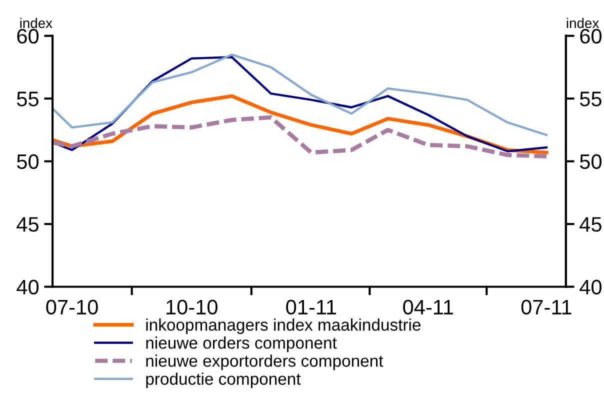  Describe the element at coordinates (36, 23) in the screenshot. I see `y-axis-title: index` at that location.